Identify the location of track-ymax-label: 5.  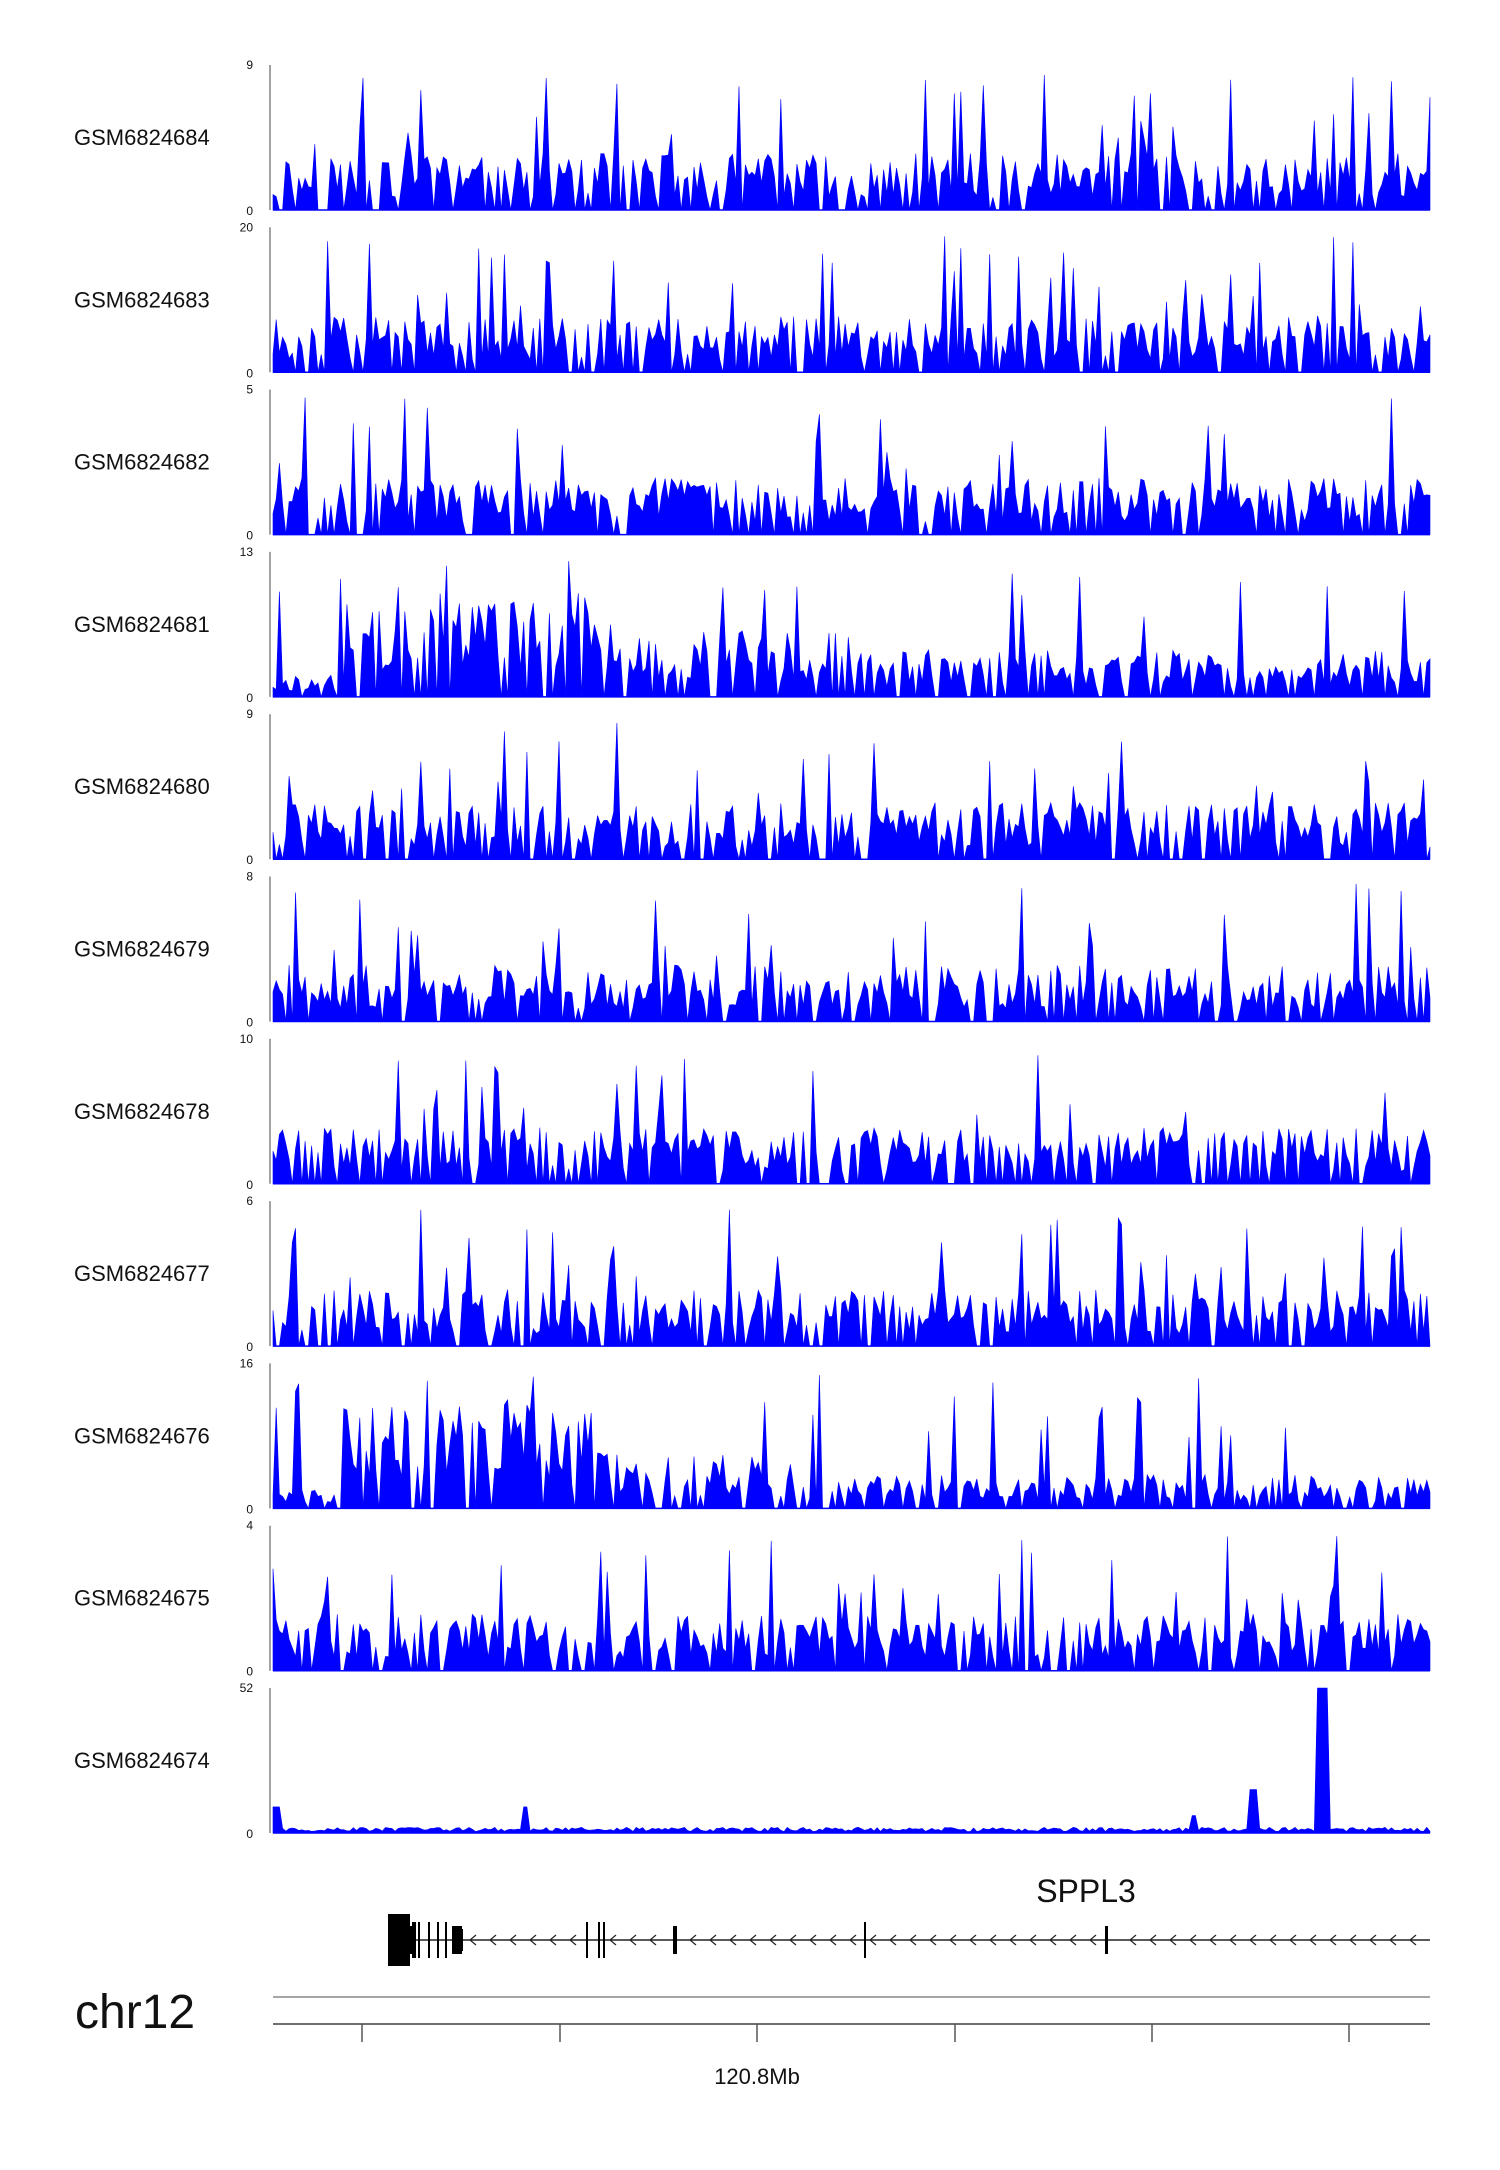
(249, 390).